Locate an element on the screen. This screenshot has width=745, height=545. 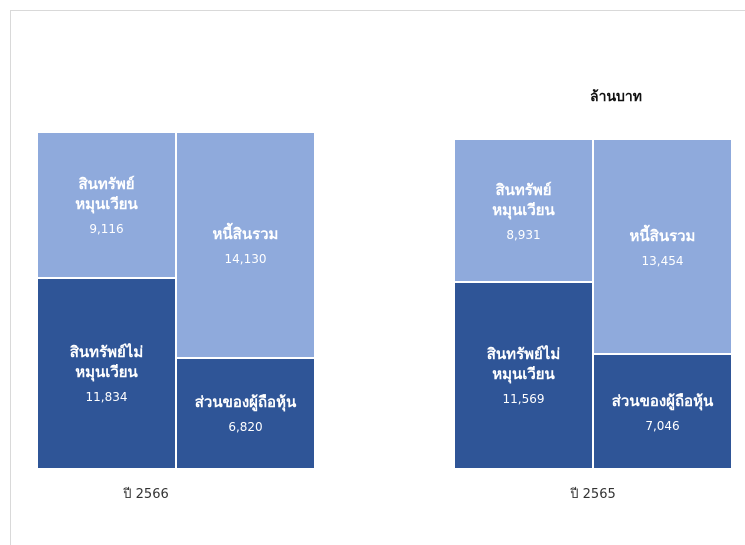
segment: สินทรัพย์ไม่ หมุนเวียน 11,834 is located at coordinates (106, 373).